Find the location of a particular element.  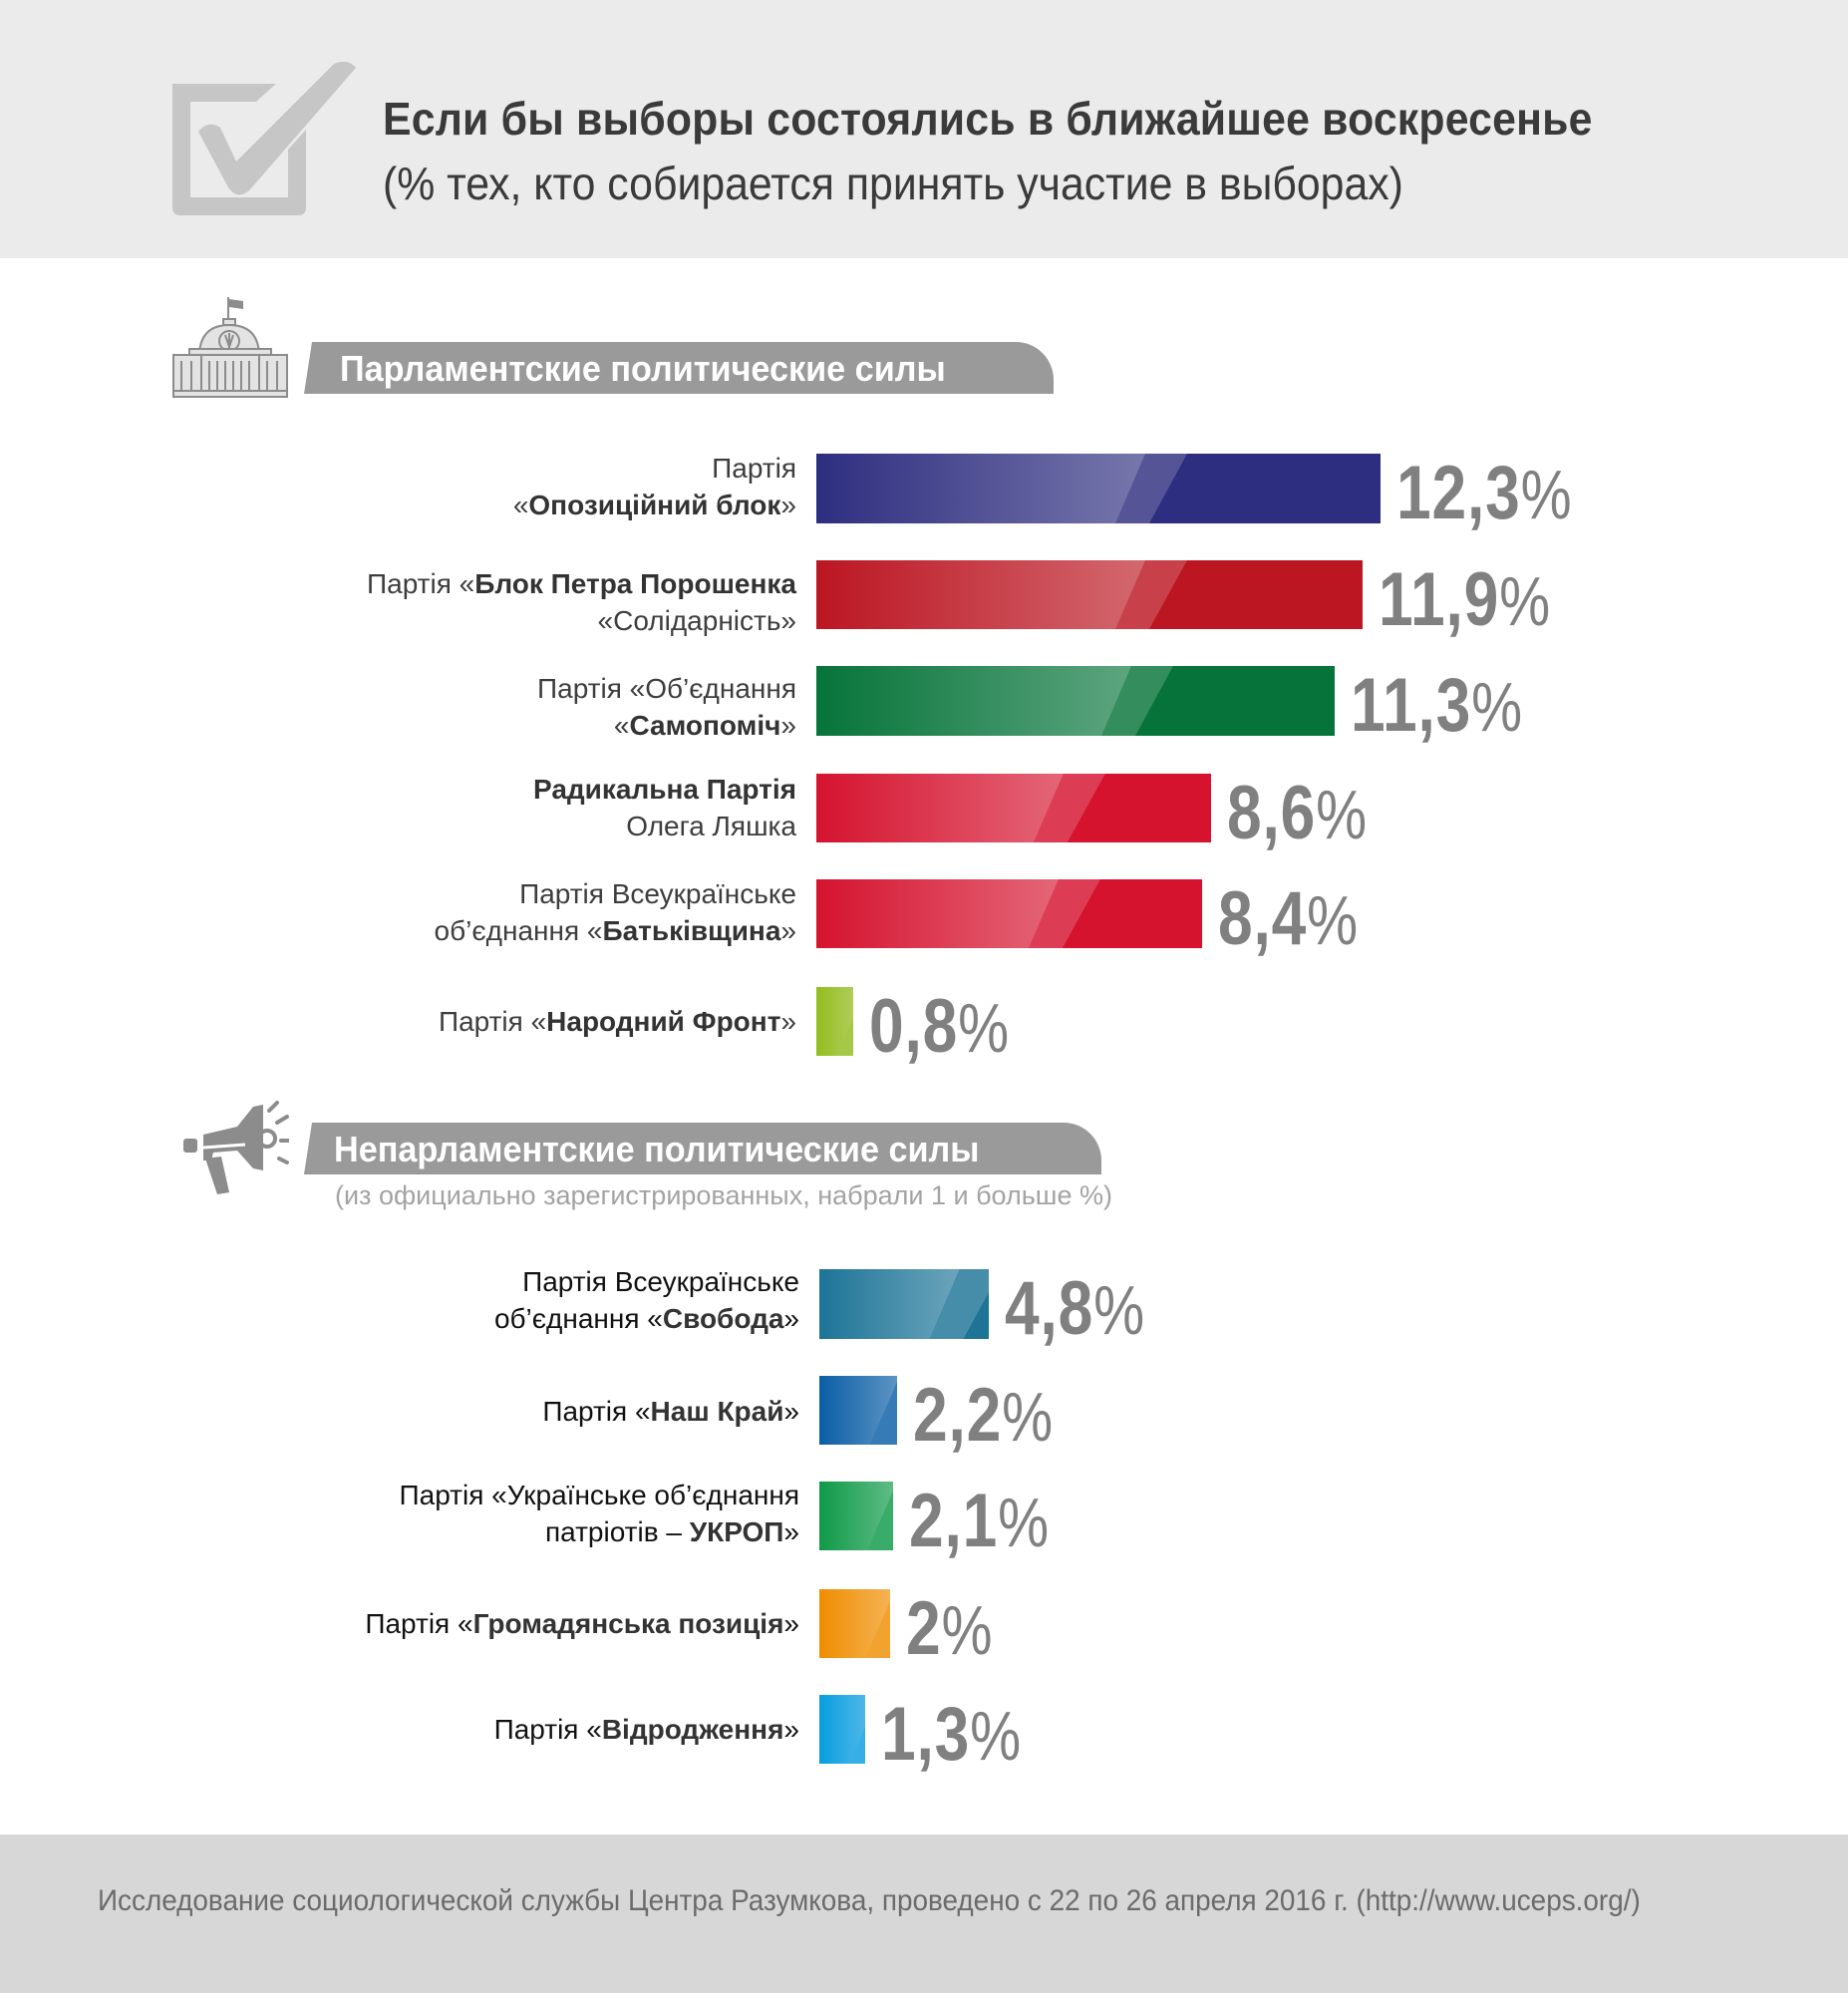

party-label-line1: Партія «Народний Фронт» is located at coordinates (617, 1021).